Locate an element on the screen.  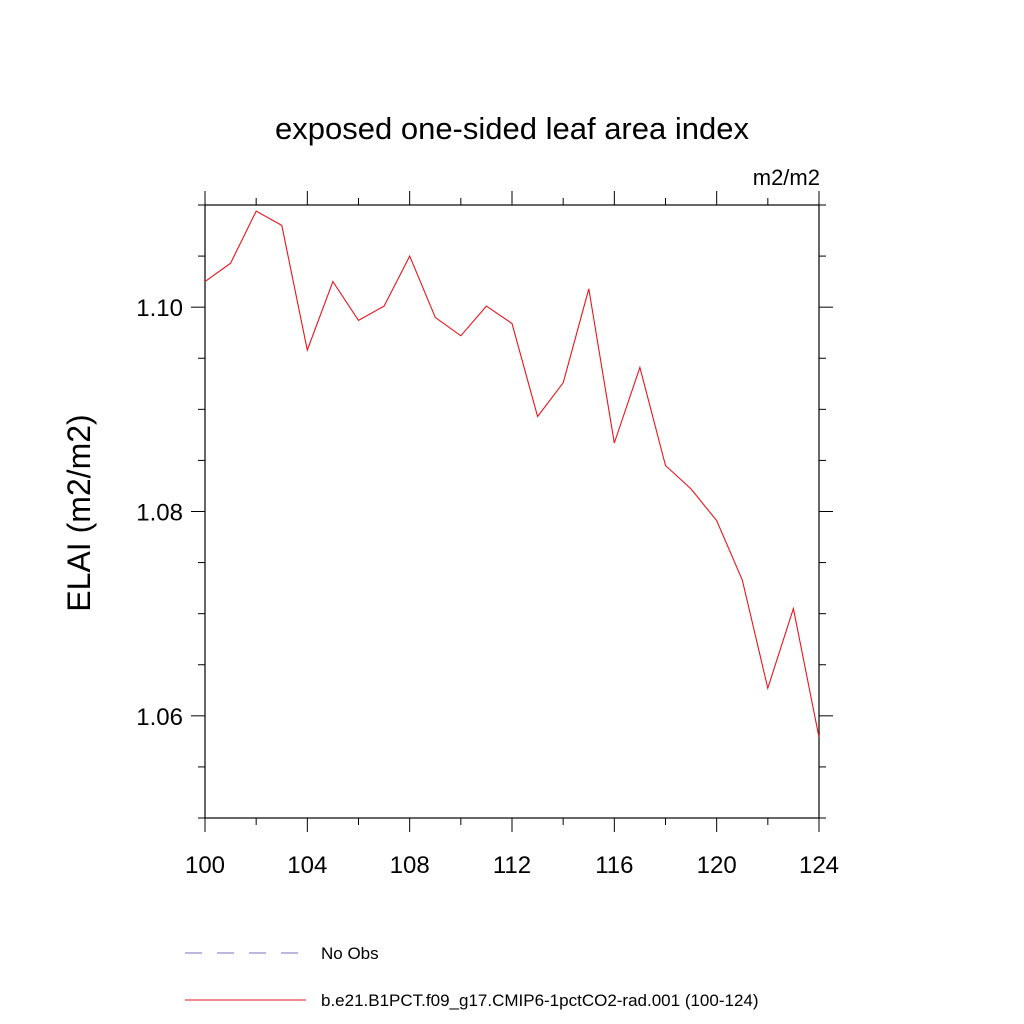
y-tick-label: 1.10 is located at coordinates (159, 308).